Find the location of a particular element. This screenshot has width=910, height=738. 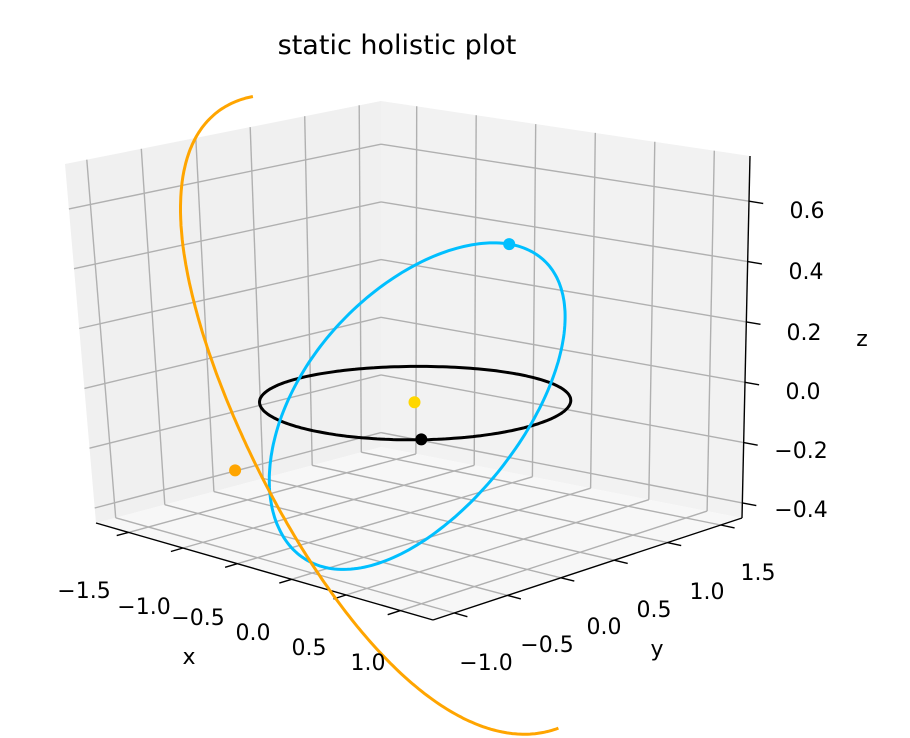

z-tick-label: 0.4 is located at coordinates (806, 272).